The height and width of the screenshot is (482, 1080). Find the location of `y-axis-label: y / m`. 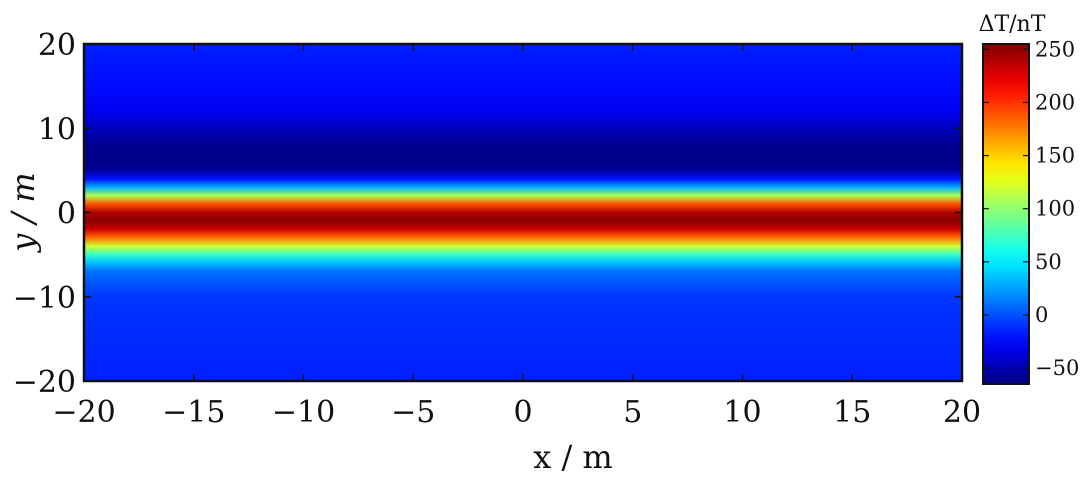

y-axis-label: y / m is located at coordinates (23, 213).